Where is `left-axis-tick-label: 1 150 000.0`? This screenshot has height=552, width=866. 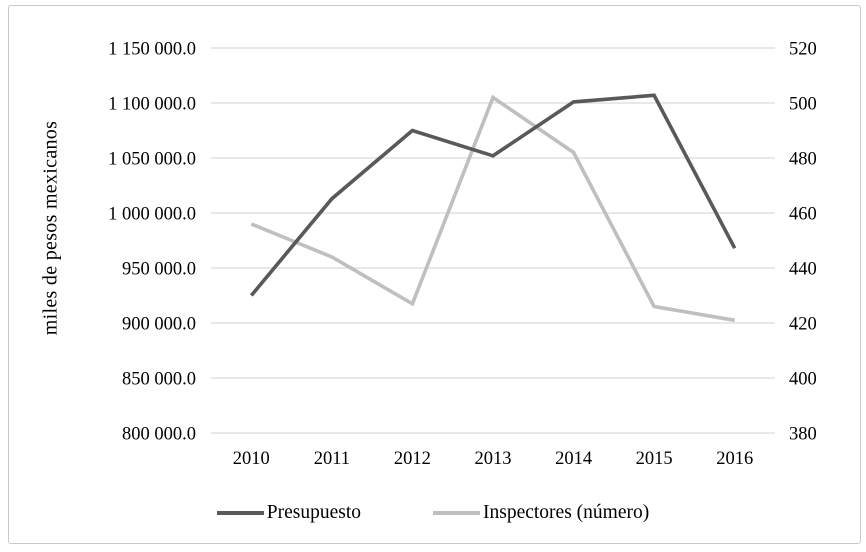 left-axis-tick-label: 1 150 000.0 is located at coordinates (152, 50).